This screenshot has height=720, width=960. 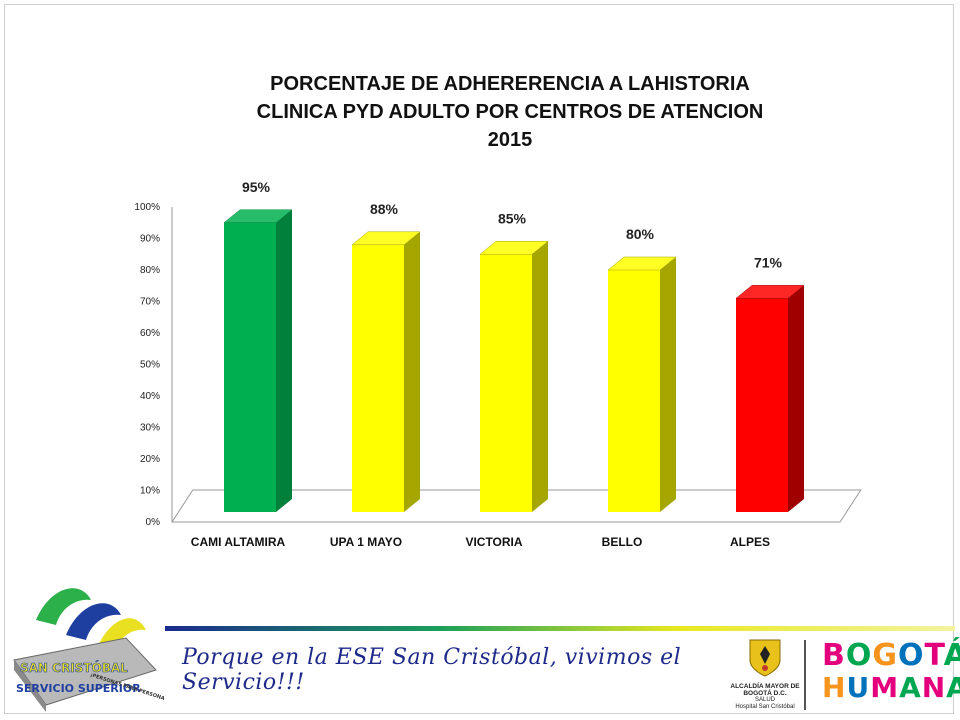 I want to click on x-tick-label: ALPES, so click(x=750, y=542).